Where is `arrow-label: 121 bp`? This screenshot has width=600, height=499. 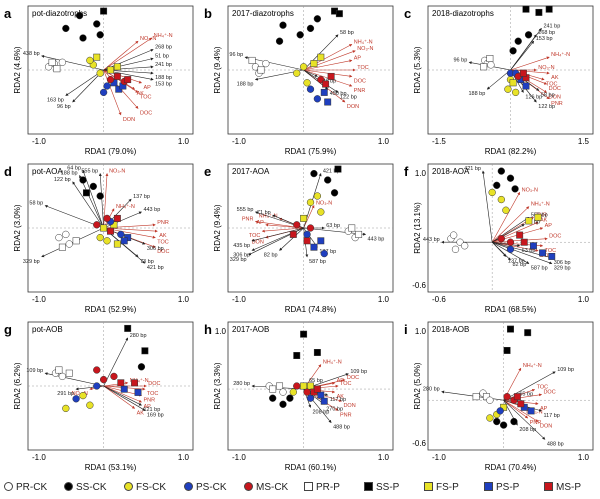
arrow-label: 121 bp is located at coordinates (151, 410).